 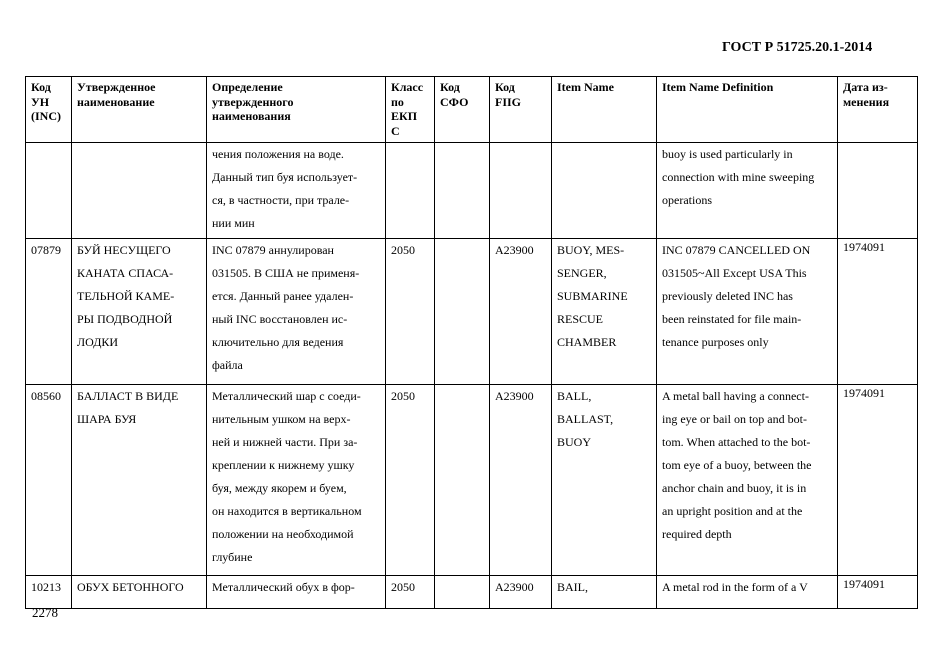 I want to click on col-header-item-definition: Item Name Definition, so click(x=747, y=109).